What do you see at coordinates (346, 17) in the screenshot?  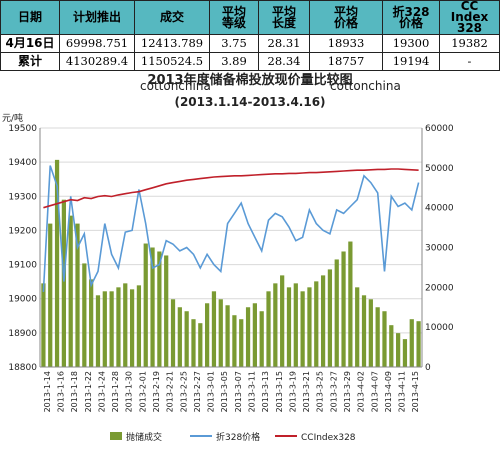 I see `header-price: 平均 价格` at bounding box center [346, 17].